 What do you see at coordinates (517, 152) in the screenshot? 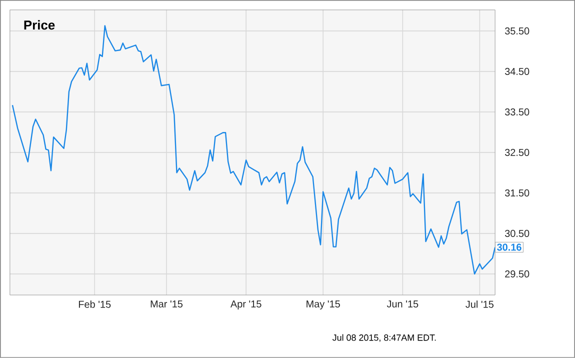
I see `y-tick-label: 32.50` at bounding box center [517, 152].